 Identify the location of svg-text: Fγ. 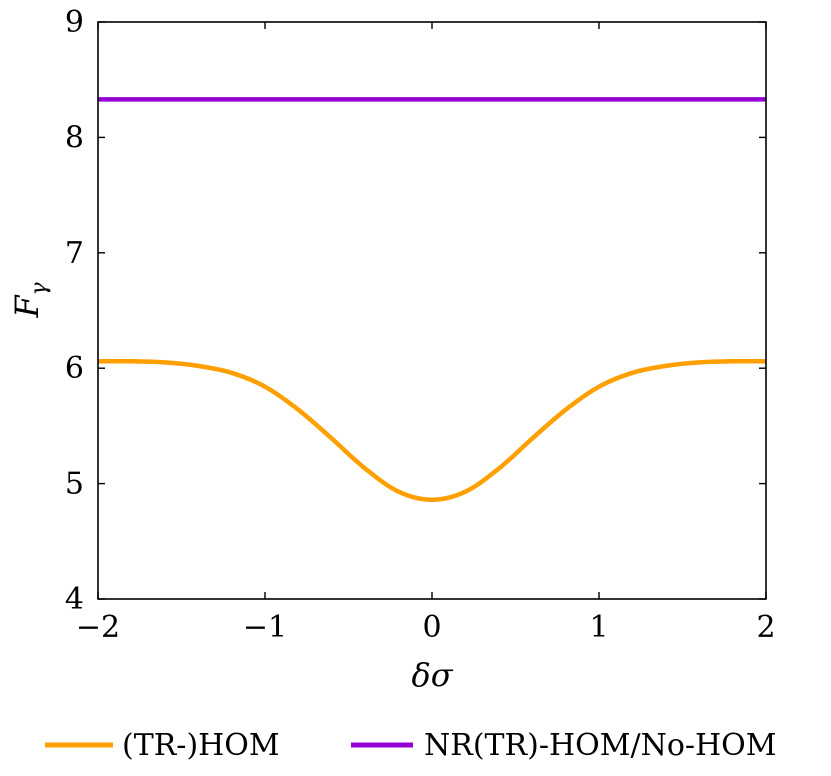
(30, 299).